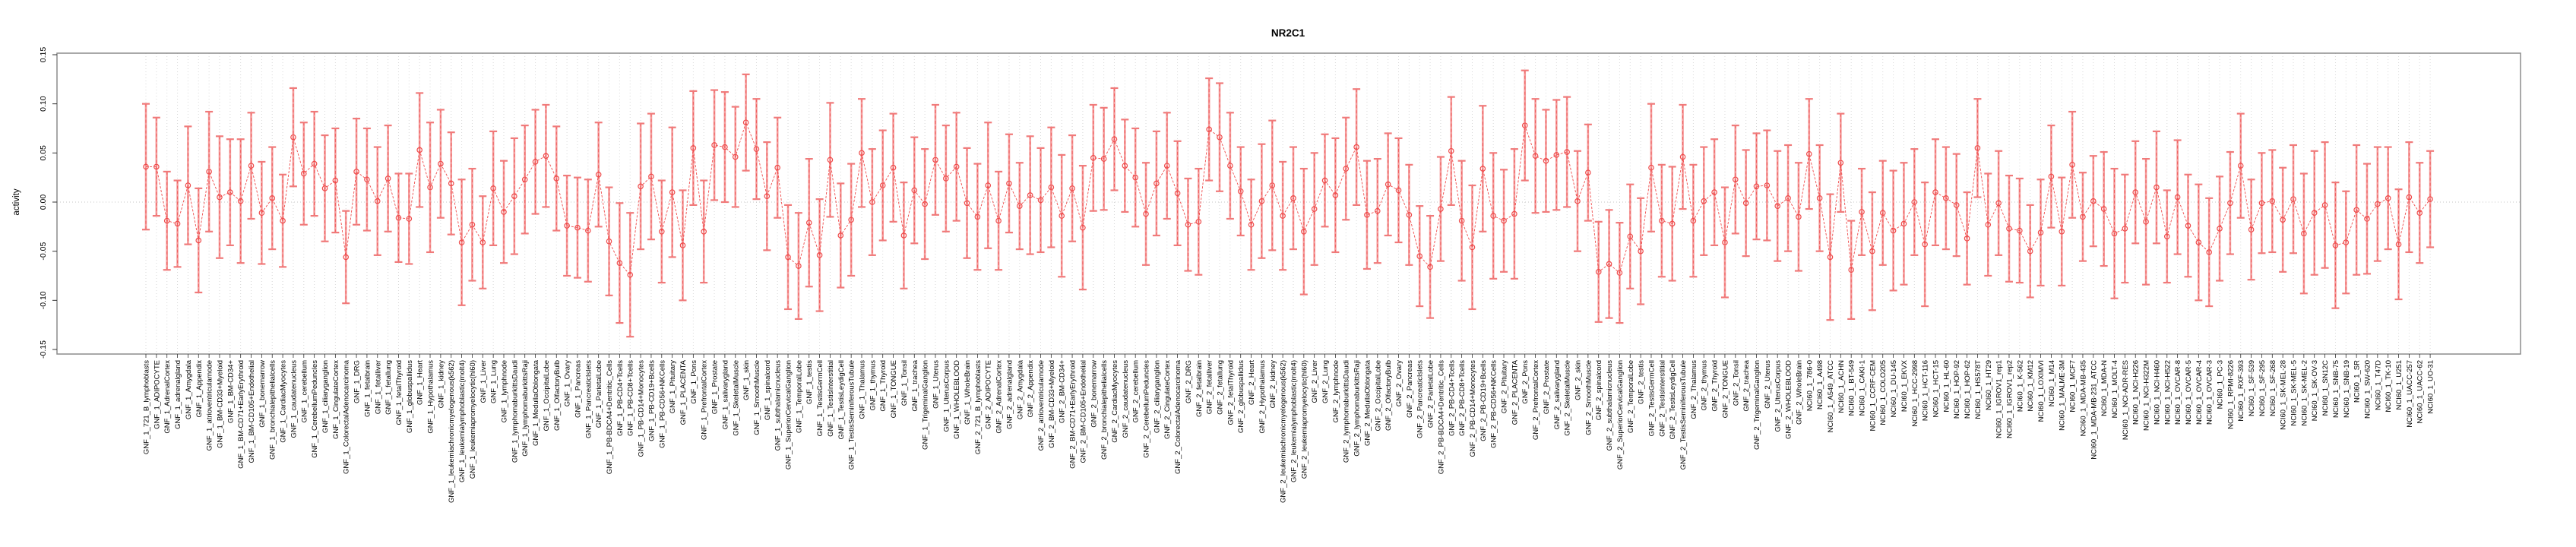 This screenshot has height=547, width=2576. What do you see at coordinates (1157, 396) in the screenshot?
I see `x-tick-label: GNF_2_ciliaryganglion` at bounding box center [1157, 396].